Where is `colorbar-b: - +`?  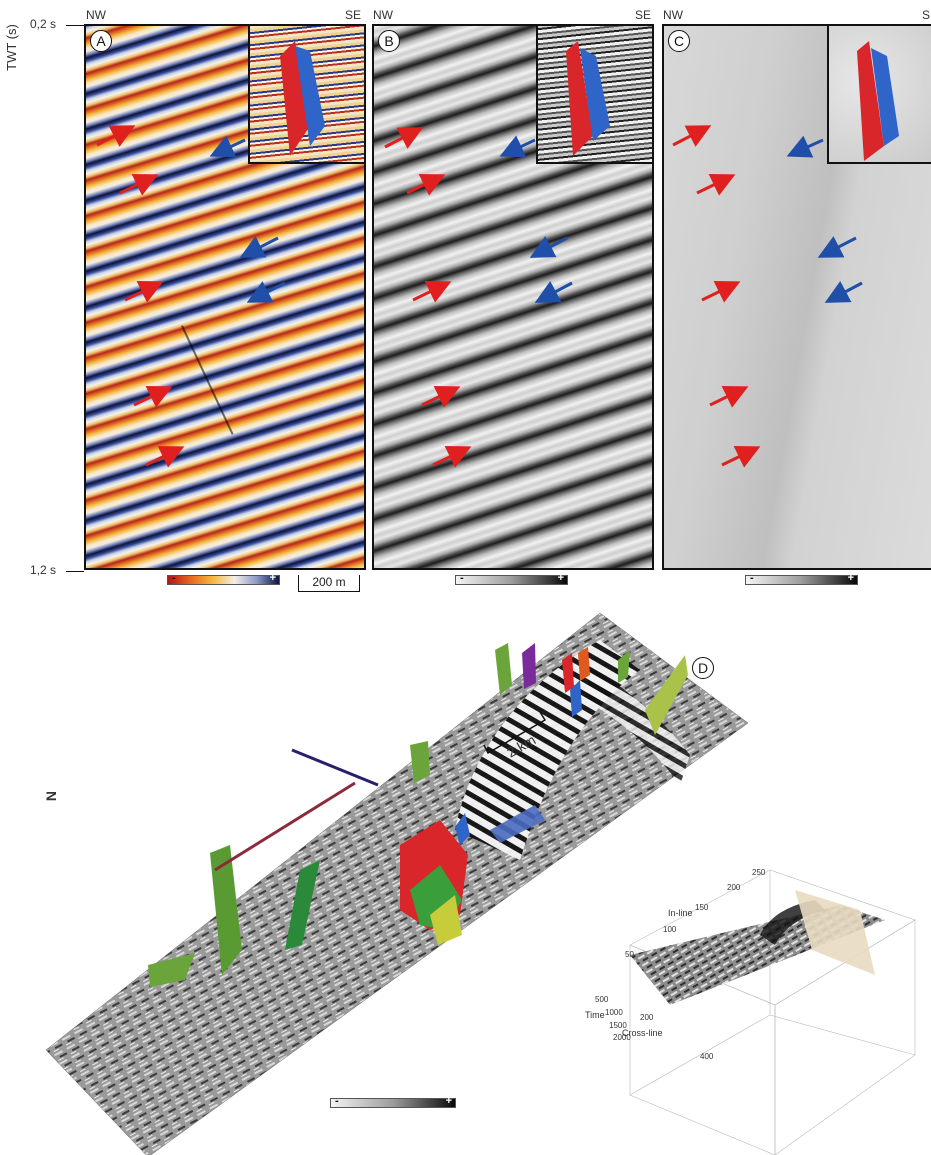 colorbar-b: - + is located at coordinates (511, 578).